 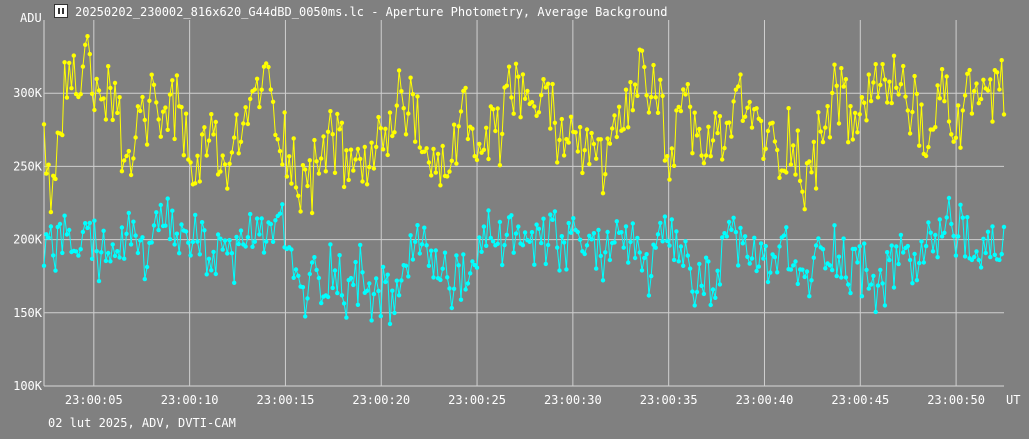 What do you see at coordinates (142, 423) in the screenshot?
I see `footer-info: 02 lut 2025, ADV, DVTI-CAM` at bounding box center [142, 423].